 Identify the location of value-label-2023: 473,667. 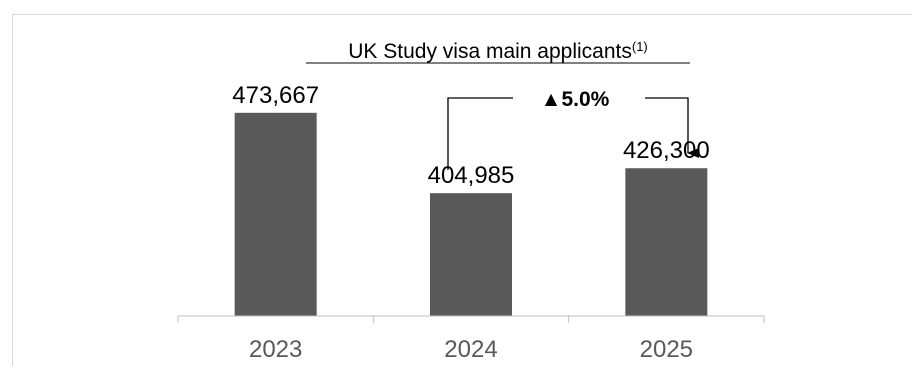
(275, 95).